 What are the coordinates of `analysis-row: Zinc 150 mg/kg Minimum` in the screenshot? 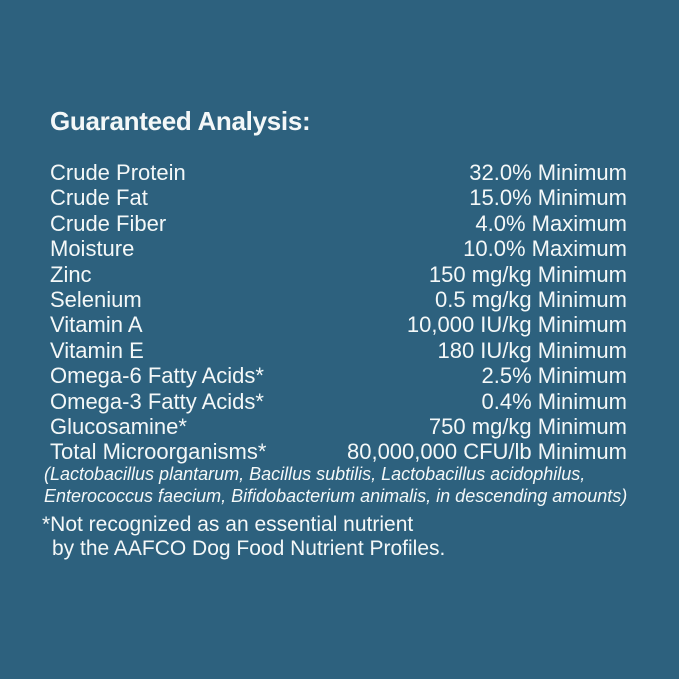 It's located at (338, 274).